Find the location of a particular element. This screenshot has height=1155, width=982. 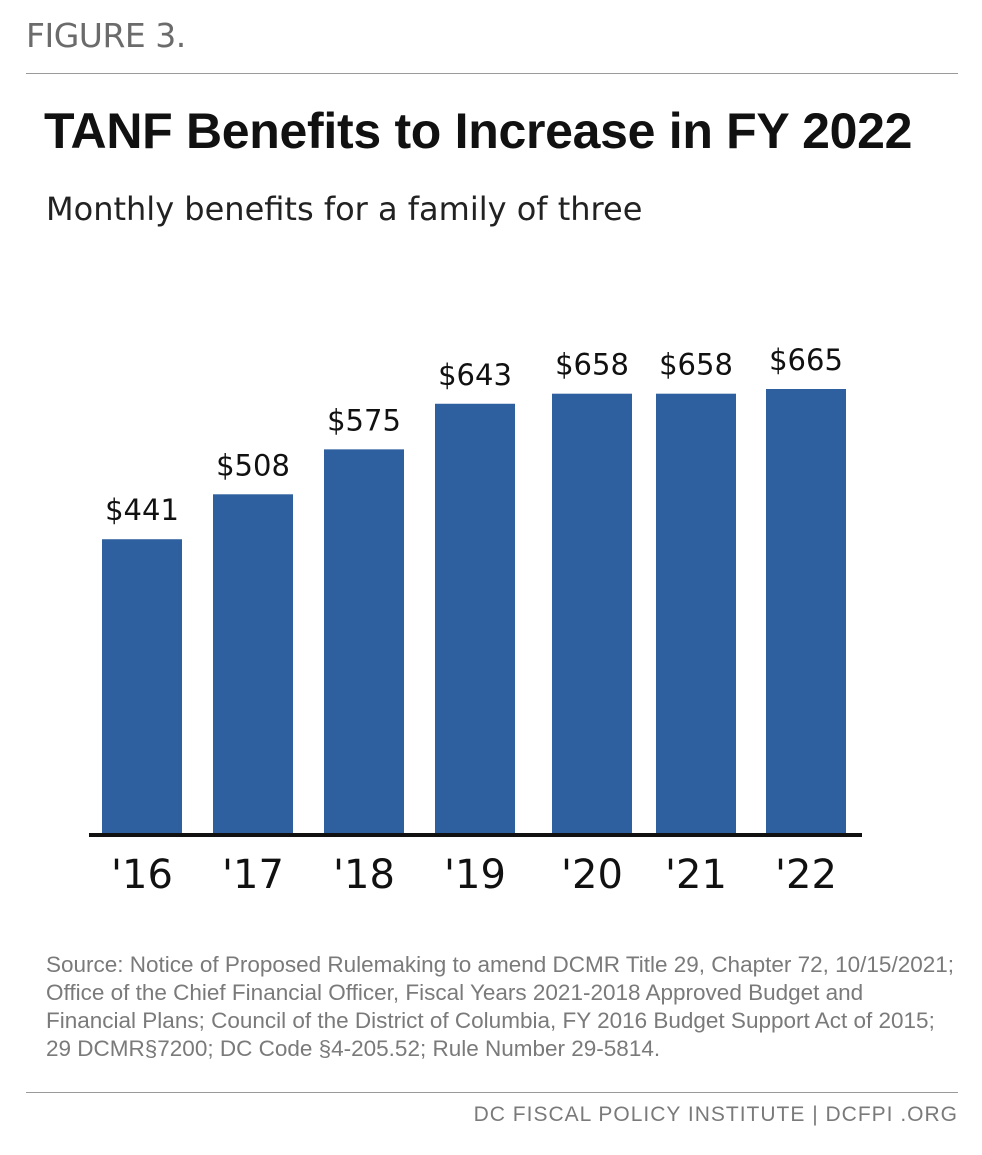

data-label-2: $508 is located at coordinates (253, 465).